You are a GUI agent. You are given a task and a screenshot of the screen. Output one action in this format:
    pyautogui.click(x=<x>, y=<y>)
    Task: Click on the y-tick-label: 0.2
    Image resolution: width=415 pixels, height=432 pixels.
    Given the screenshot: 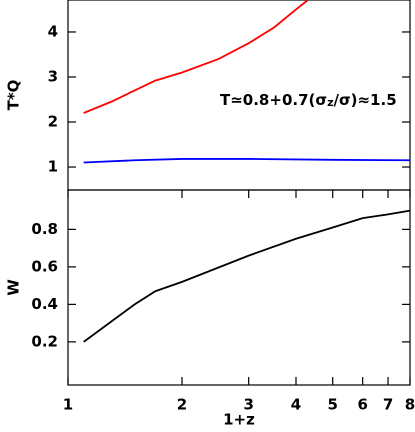 What is the action you would take?
    pyautogui.click(x=44, y=341)
    